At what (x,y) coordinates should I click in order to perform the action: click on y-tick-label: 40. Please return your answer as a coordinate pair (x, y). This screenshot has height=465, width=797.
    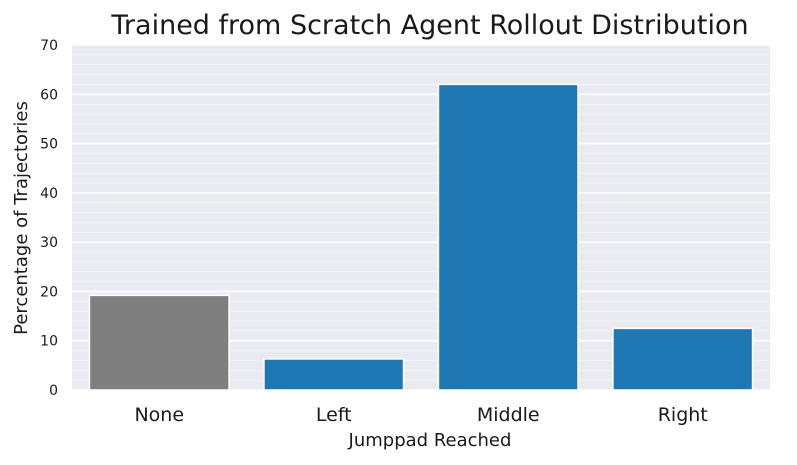
    Looking at the image, I should click on (49, 194).